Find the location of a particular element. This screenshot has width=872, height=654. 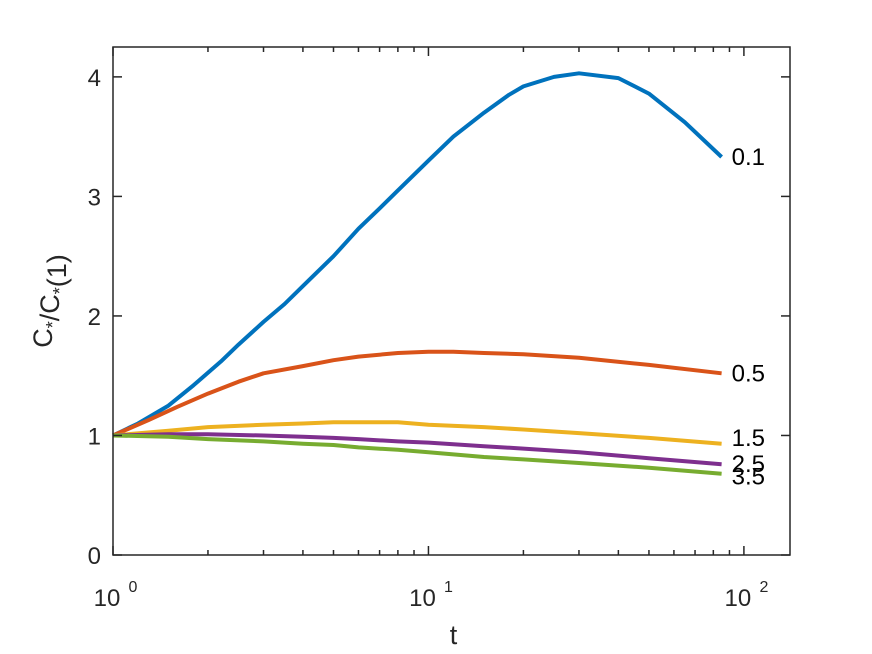

series-label-4: 2.5 is located at coordinates (748, 464).